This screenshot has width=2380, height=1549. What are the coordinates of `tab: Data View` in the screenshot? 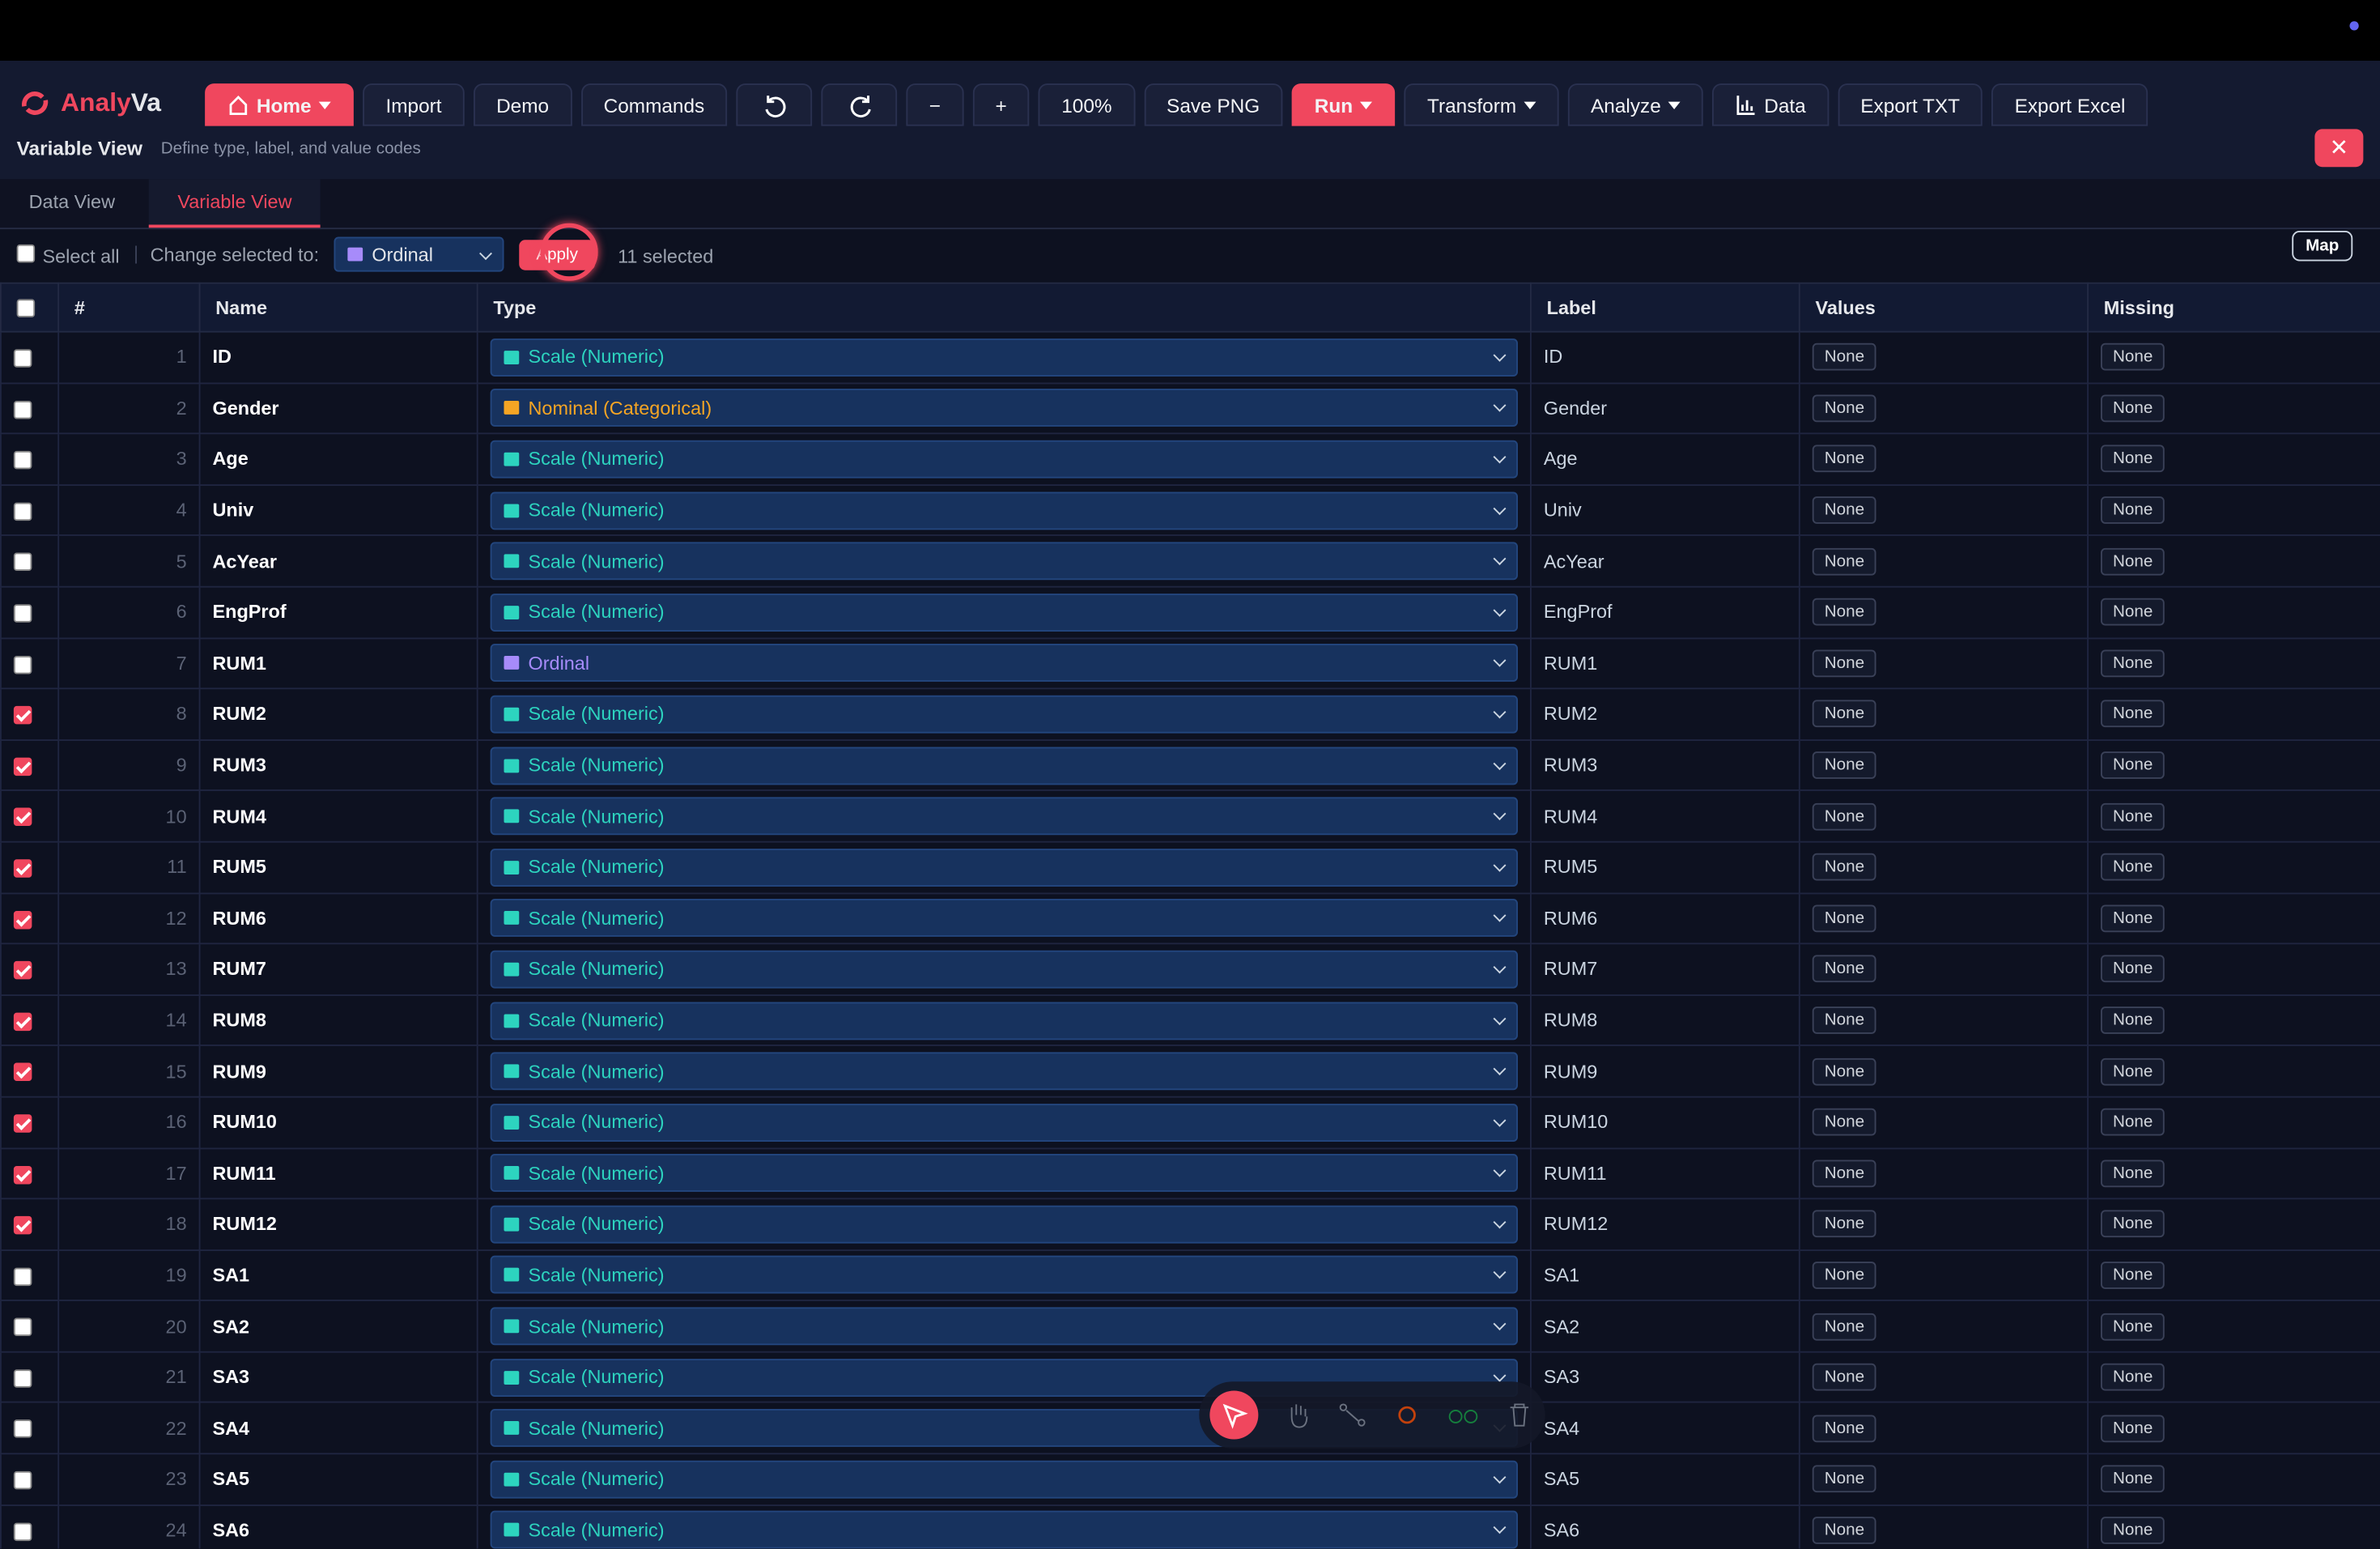 It's located at (72, 202).